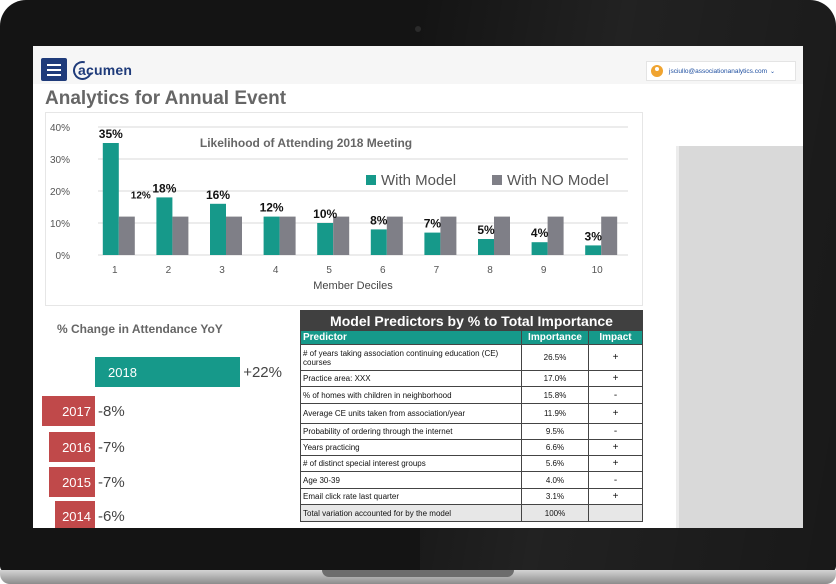 The width and height of the screenshot is (836, 584). Describe the element at coordinates (68, 411) in the screenshot. I see `yoy-bar: 2017` at that location.